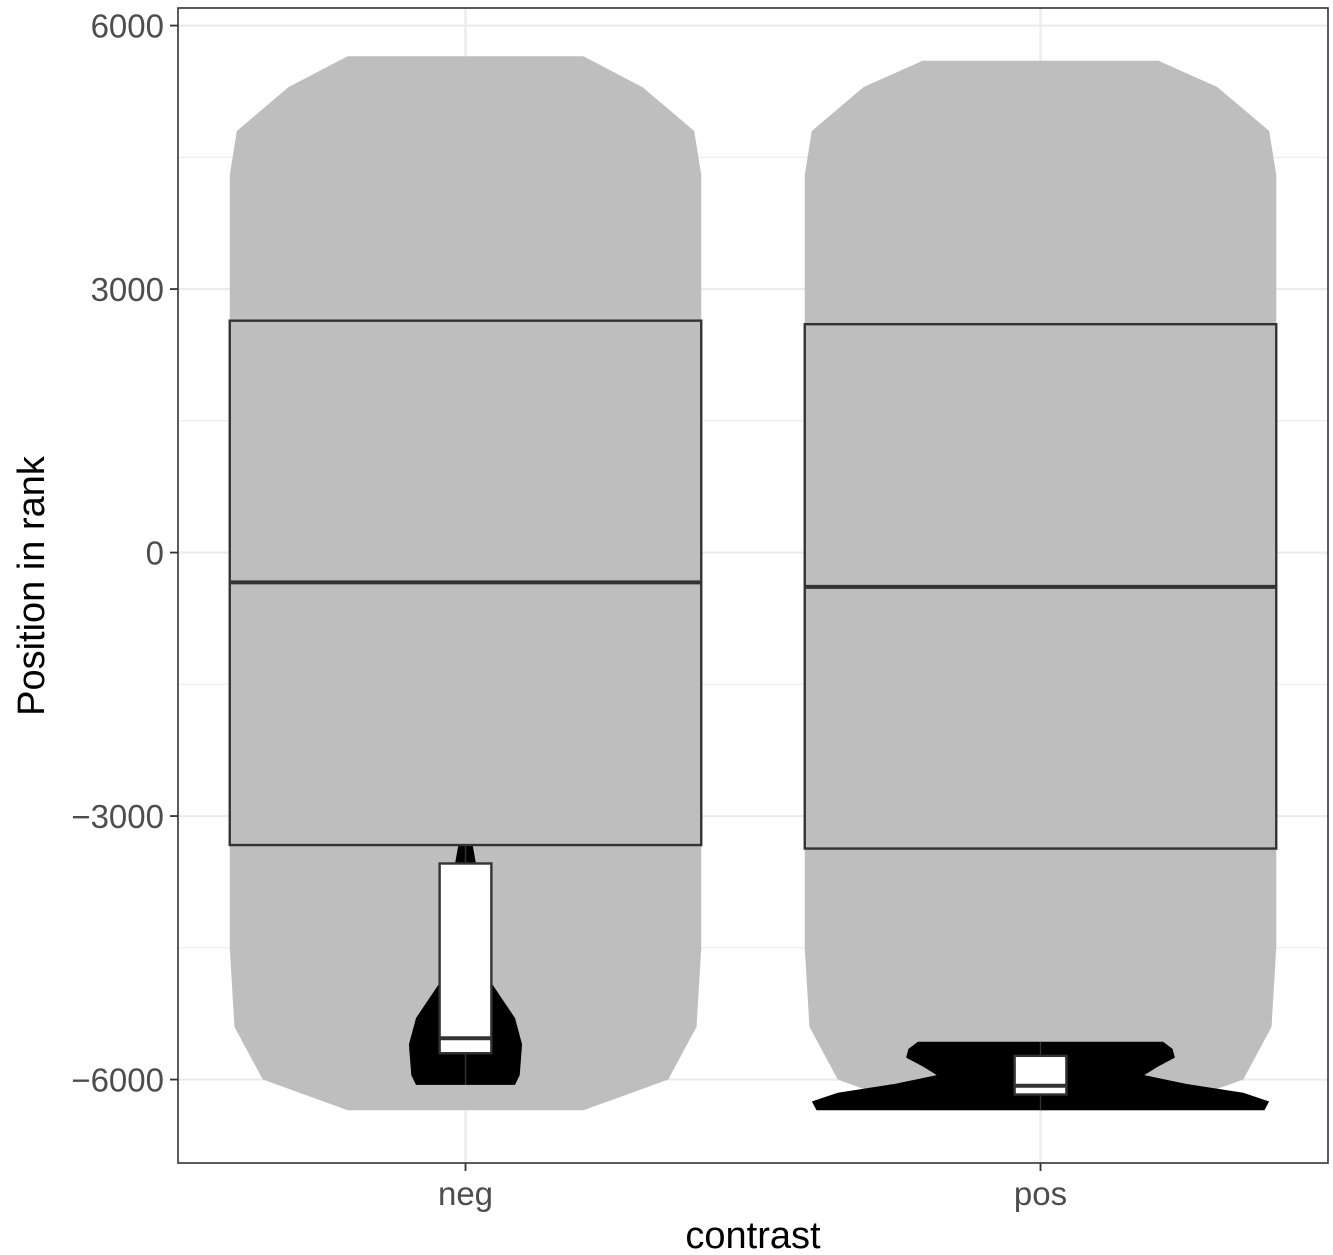  I want to click on y-tick-label: −3000, so click(117, 816).